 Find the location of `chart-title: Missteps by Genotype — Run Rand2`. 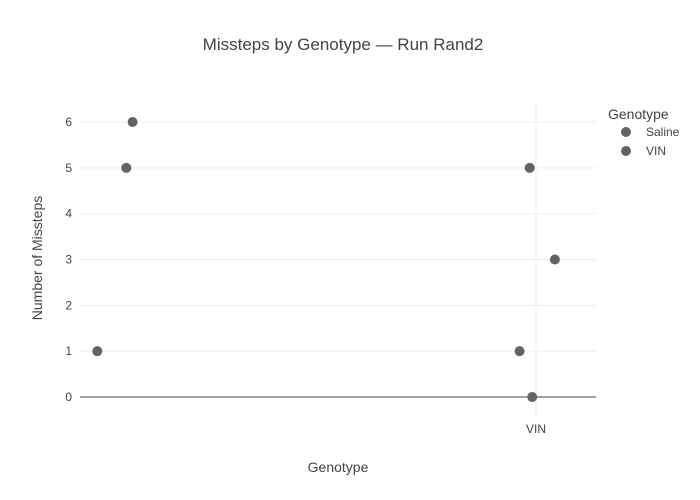

chart-title: Missteps by Genotype — Run Rand2 is located at coordinates (343, 44).